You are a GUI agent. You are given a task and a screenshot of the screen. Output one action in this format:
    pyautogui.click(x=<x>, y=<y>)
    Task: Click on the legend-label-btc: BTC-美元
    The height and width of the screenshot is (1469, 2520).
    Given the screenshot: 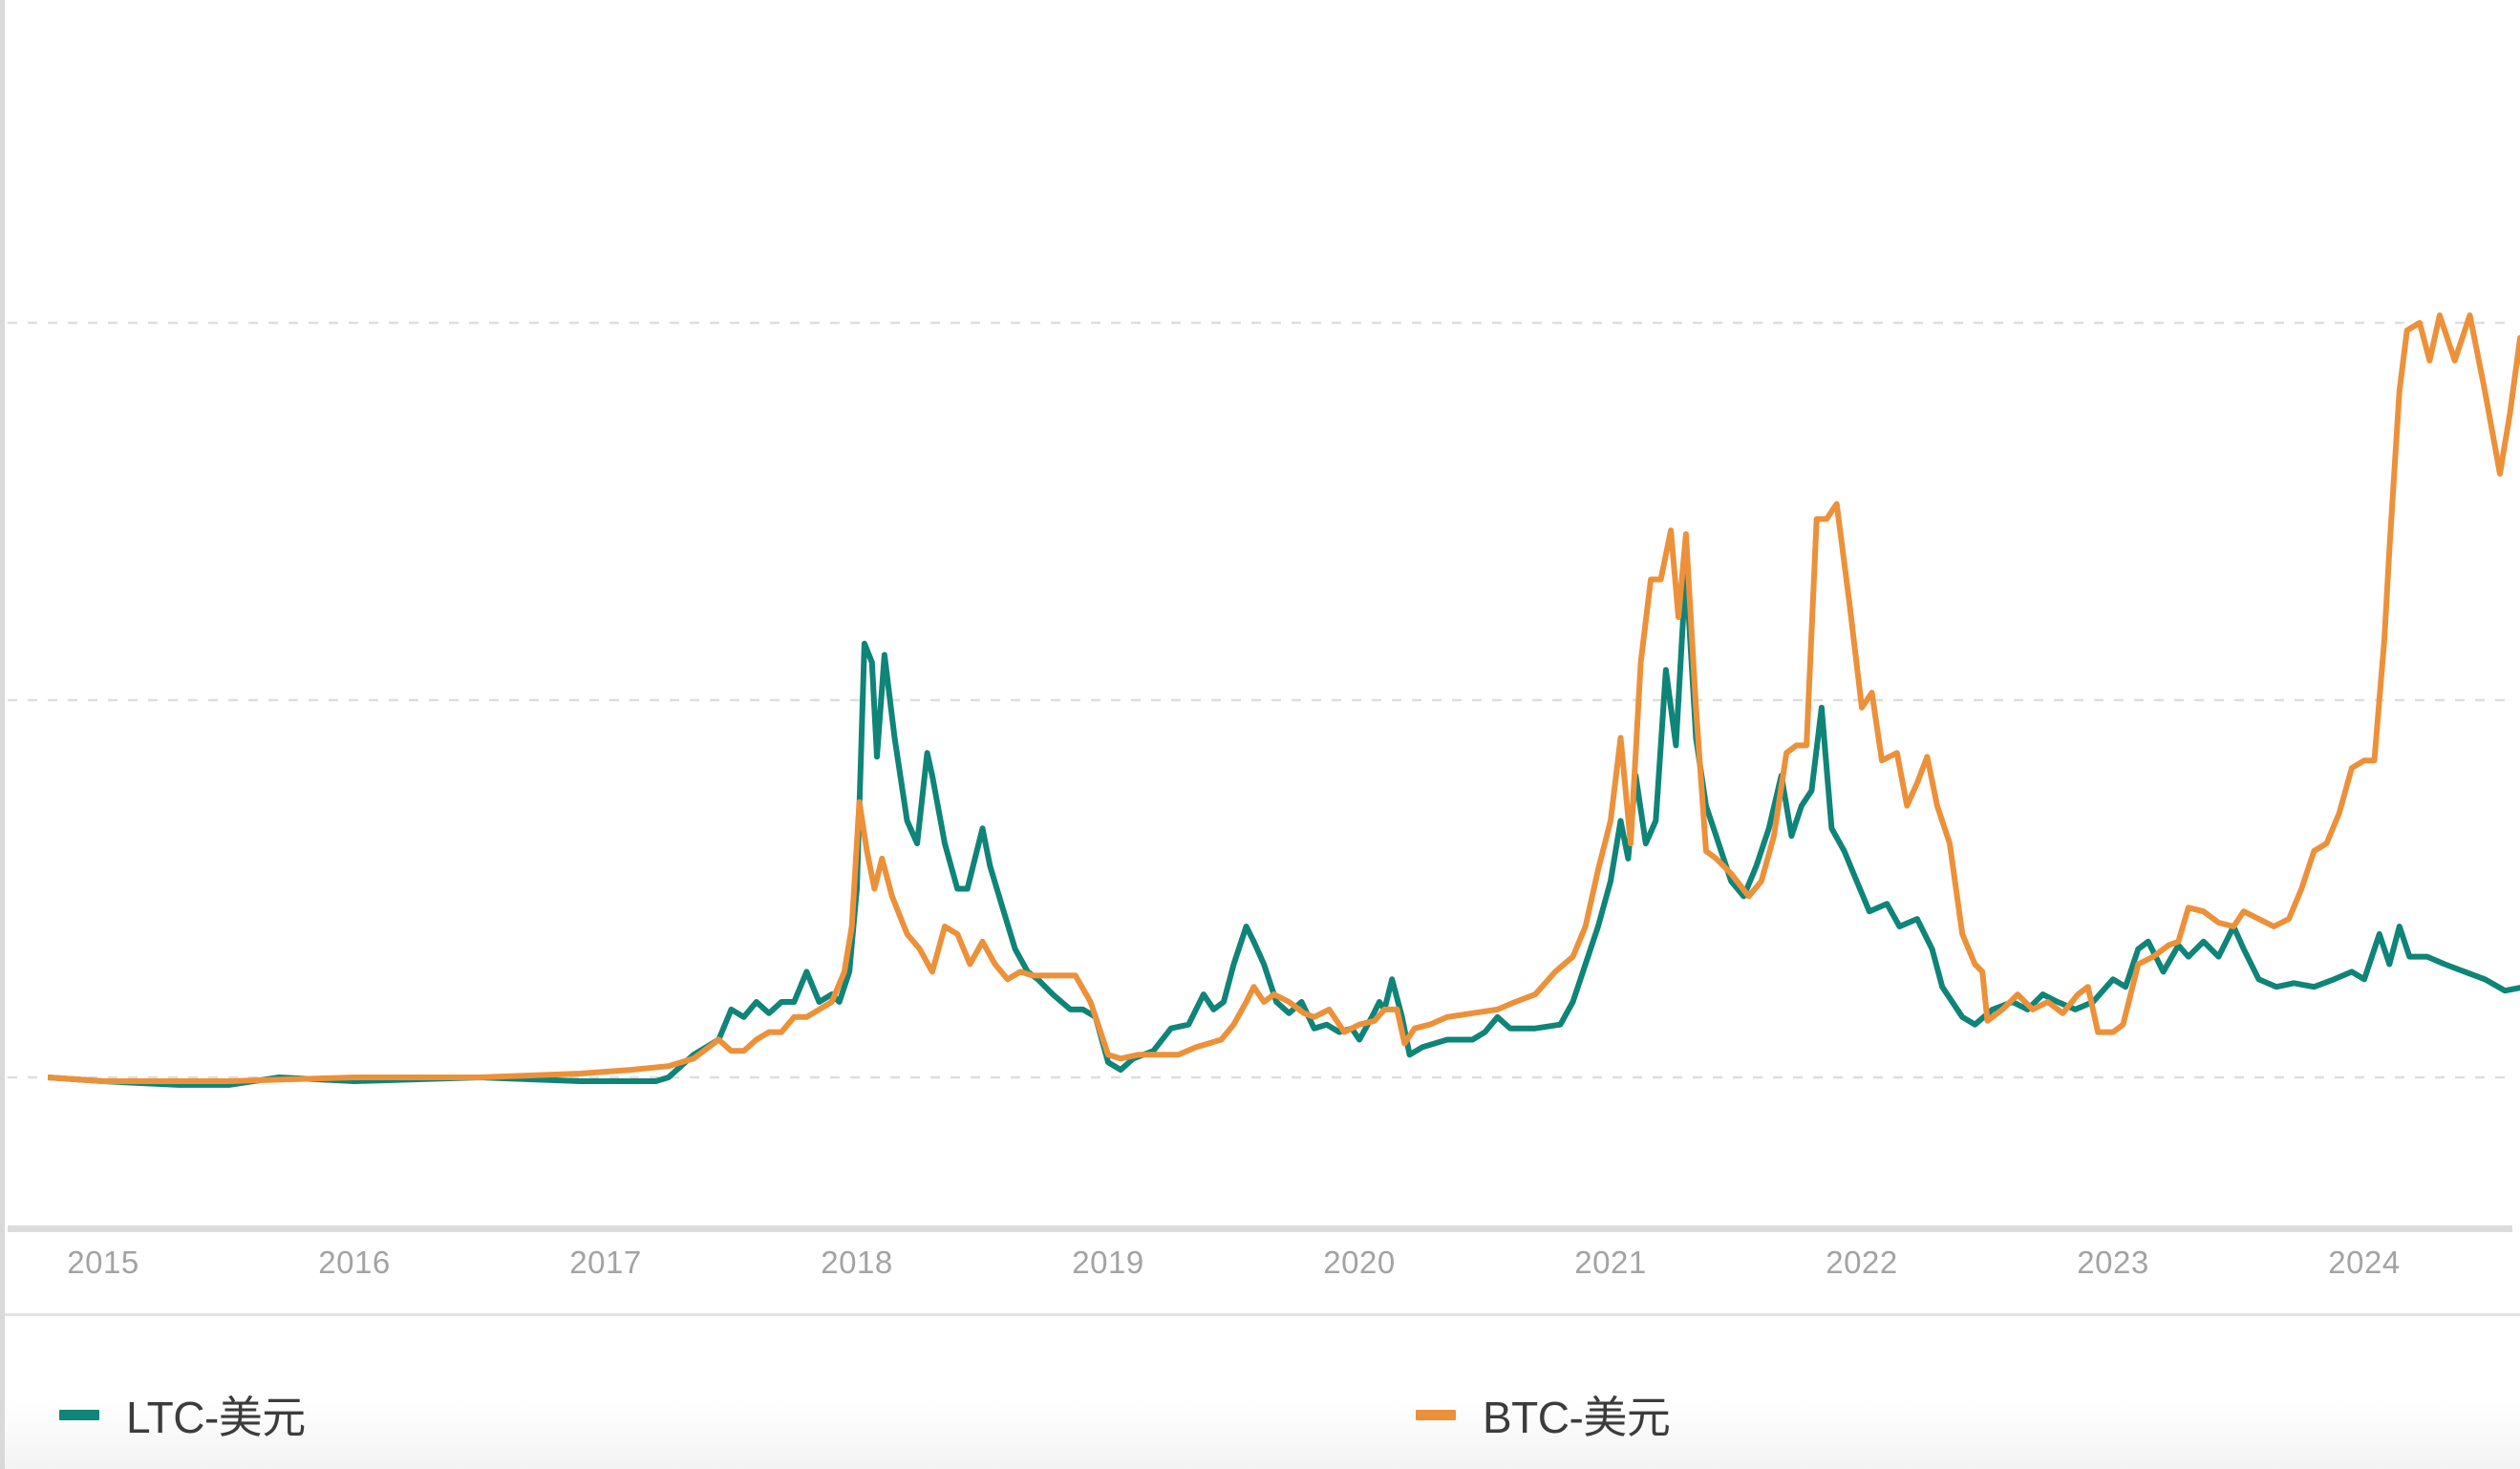 What is the action you would take?
    pyautogui.click(x=1577, y=1417)
    